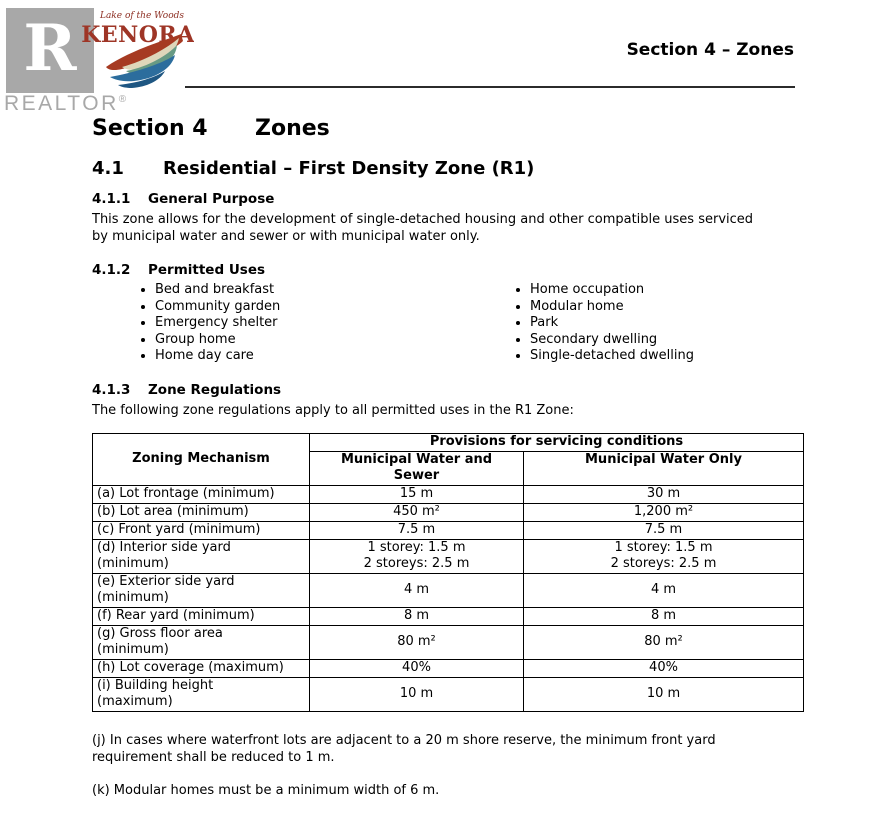  What do you see at coordinates (416, 530) in the screenshot?
I see `water-sewer-value-cell: 7.5 m` at bounding box center [416, 530].